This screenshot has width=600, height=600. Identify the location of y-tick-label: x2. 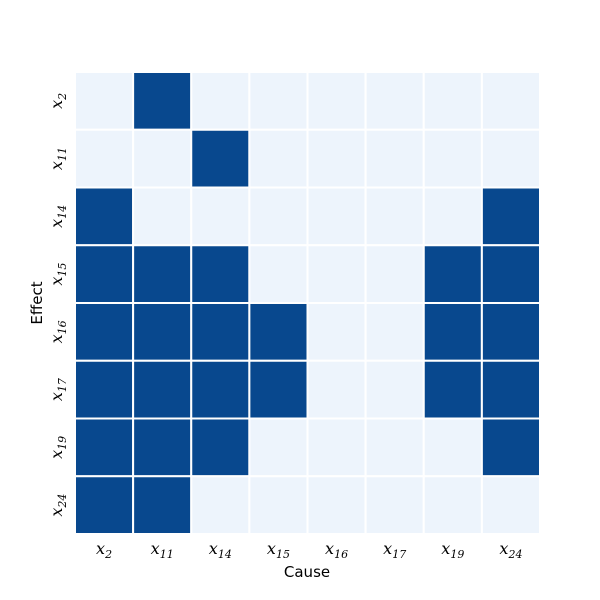
(58, 101).